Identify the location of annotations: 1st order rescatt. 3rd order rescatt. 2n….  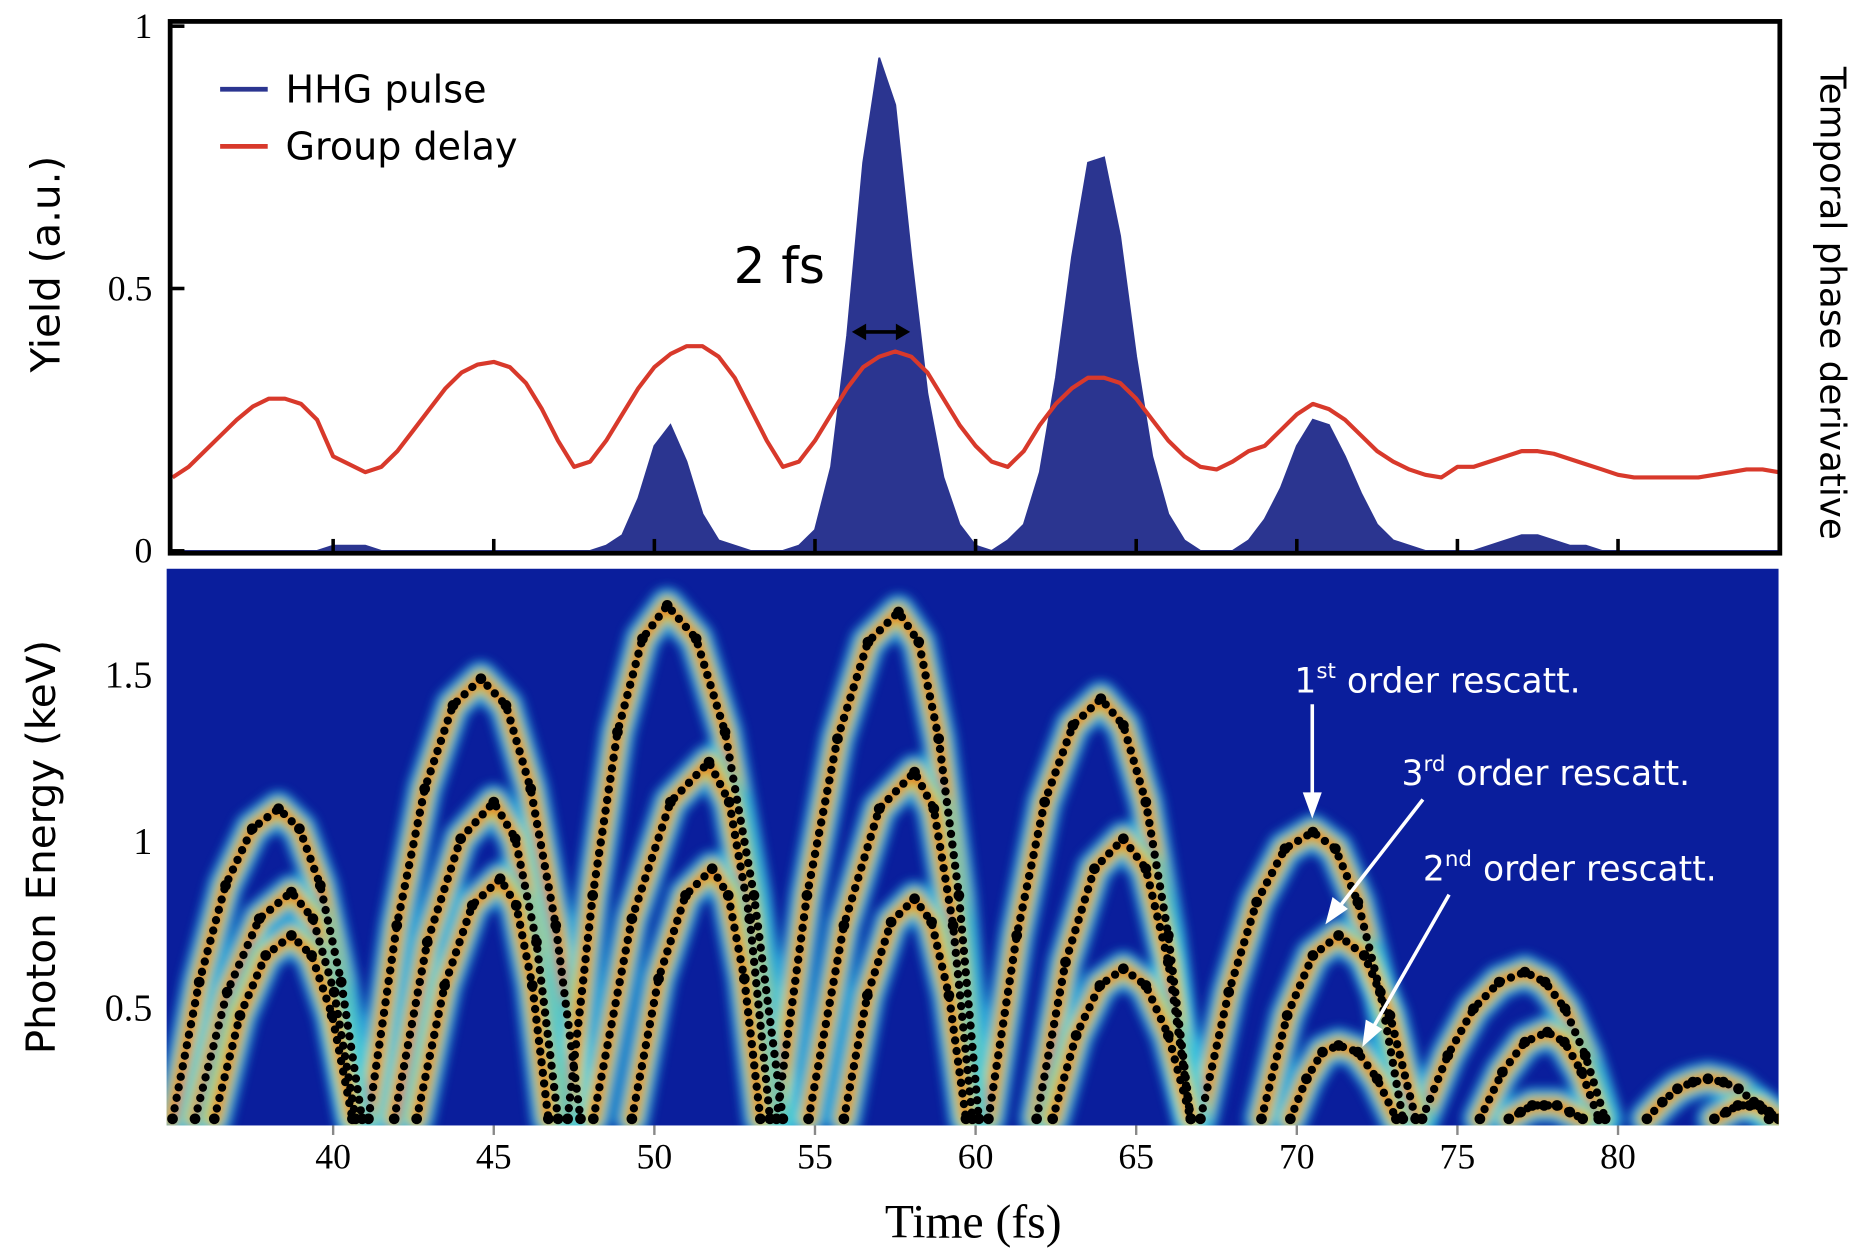
(1505, 774).